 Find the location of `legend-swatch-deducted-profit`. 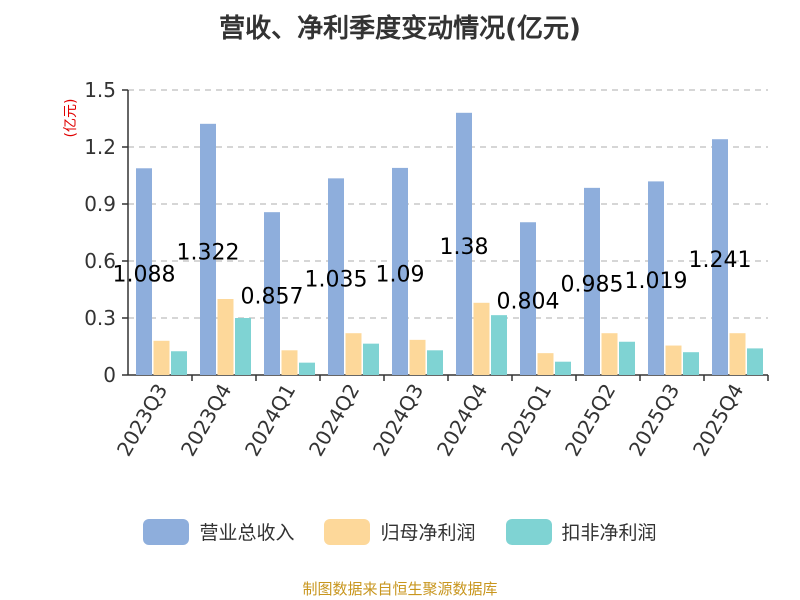

legend-swatch-deducted-profit is located at coordinates (528, 531).